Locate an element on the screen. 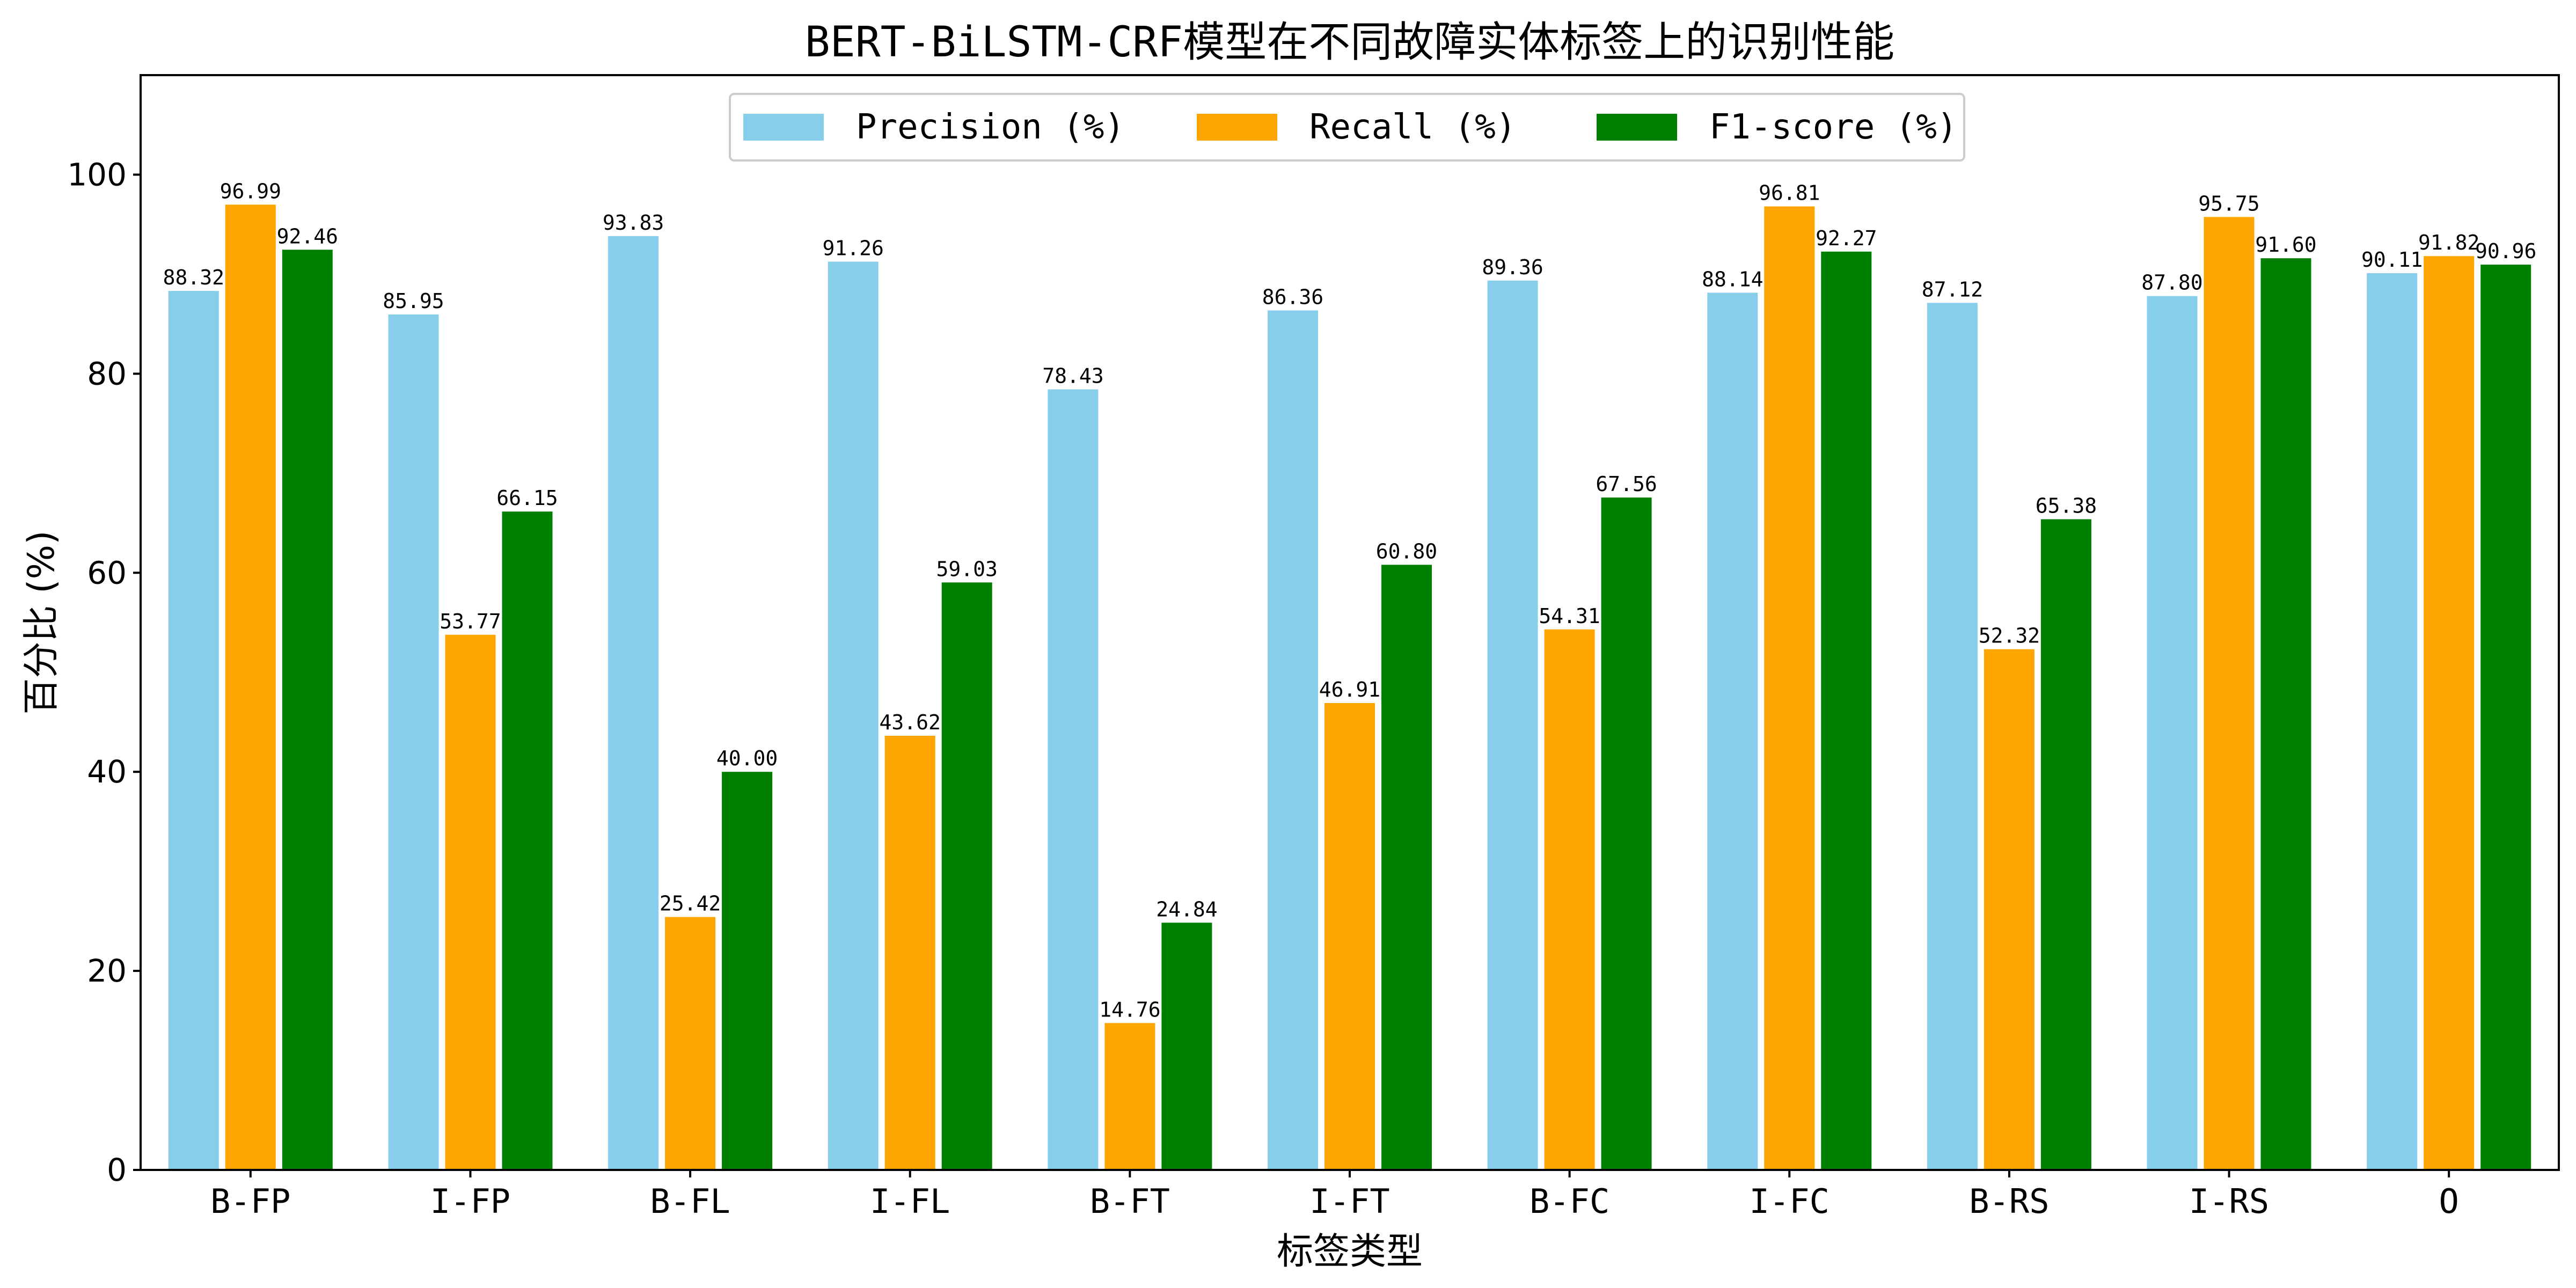  x-tick-label: B-FC is located at coordinates (1569, 1201).